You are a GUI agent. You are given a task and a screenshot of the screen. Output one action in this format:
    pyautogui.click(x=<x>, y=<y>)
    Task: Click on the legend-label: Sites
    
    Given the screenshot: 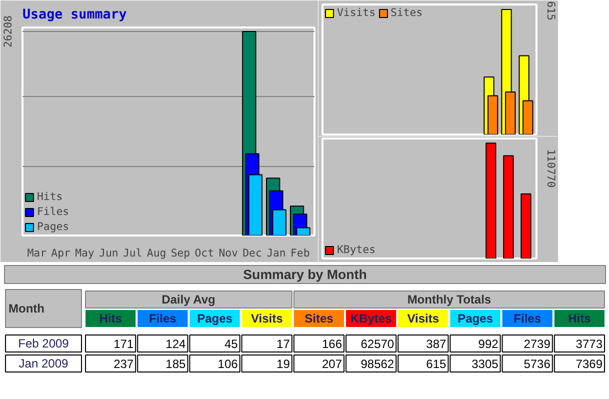 What is the action you would take?
    pyautogui.click(x=406, y=12)
    